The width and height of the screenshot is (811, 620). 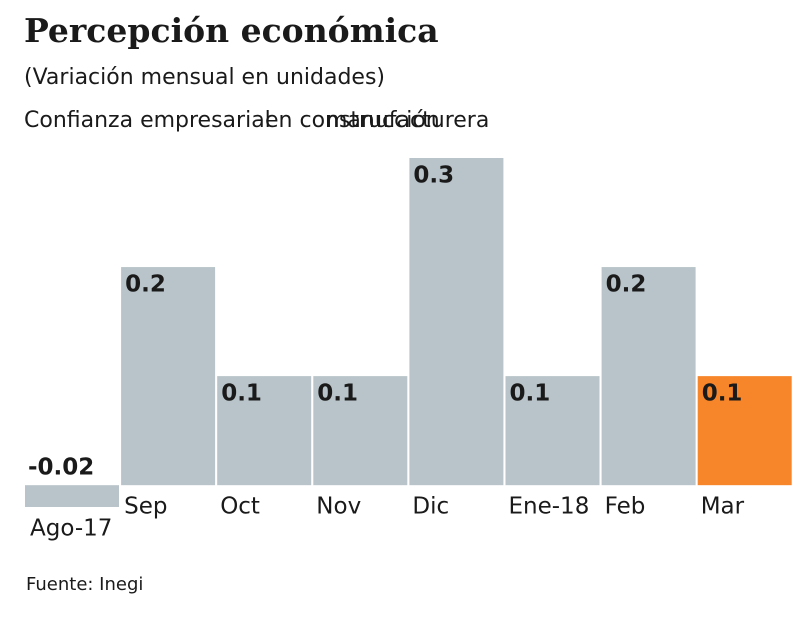 I want to click on source: Fuente: Inegi, so click(x=84, y=584).